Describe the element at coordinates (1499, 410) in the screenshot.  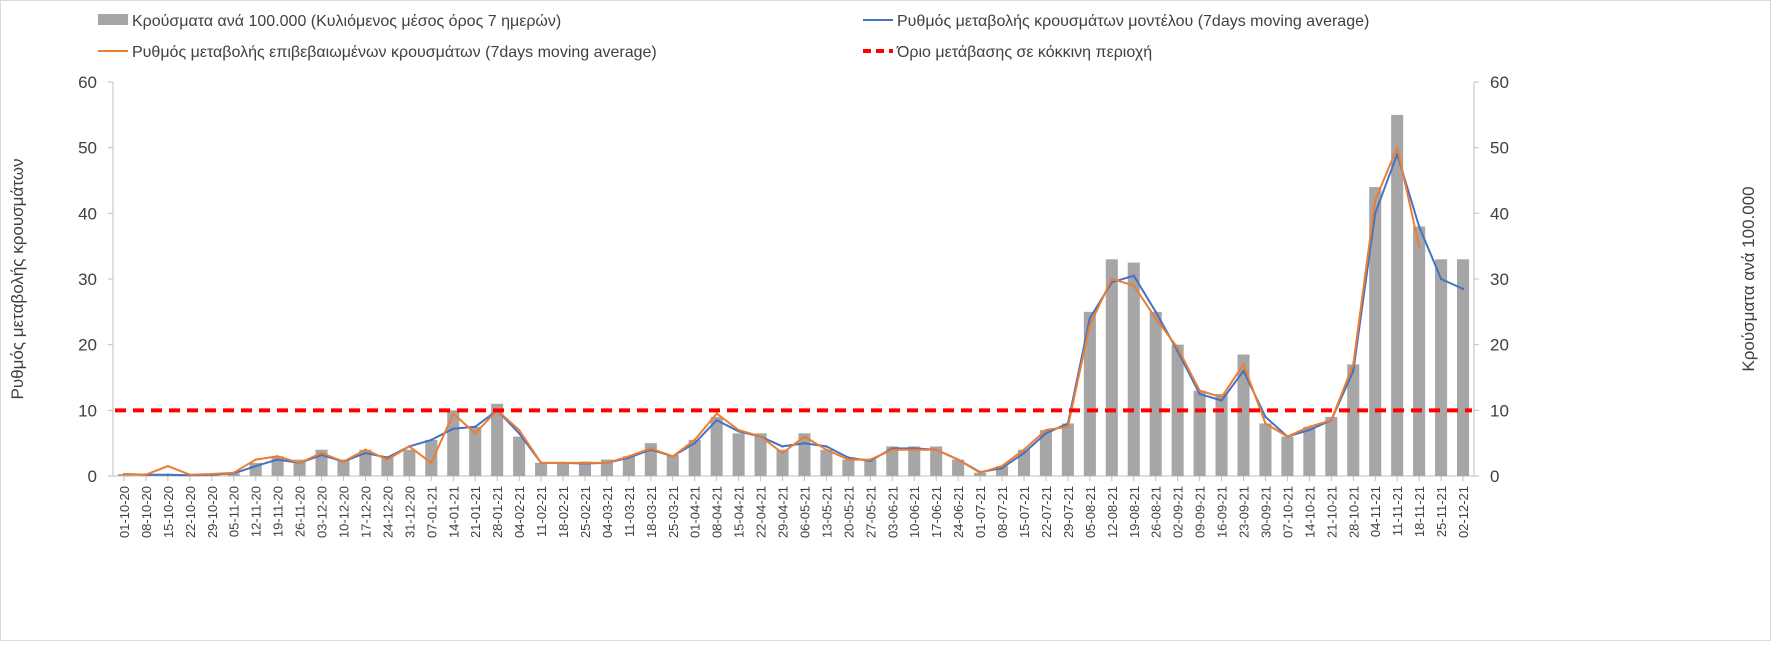
I see `y-tick-right-label: 10` at that location.